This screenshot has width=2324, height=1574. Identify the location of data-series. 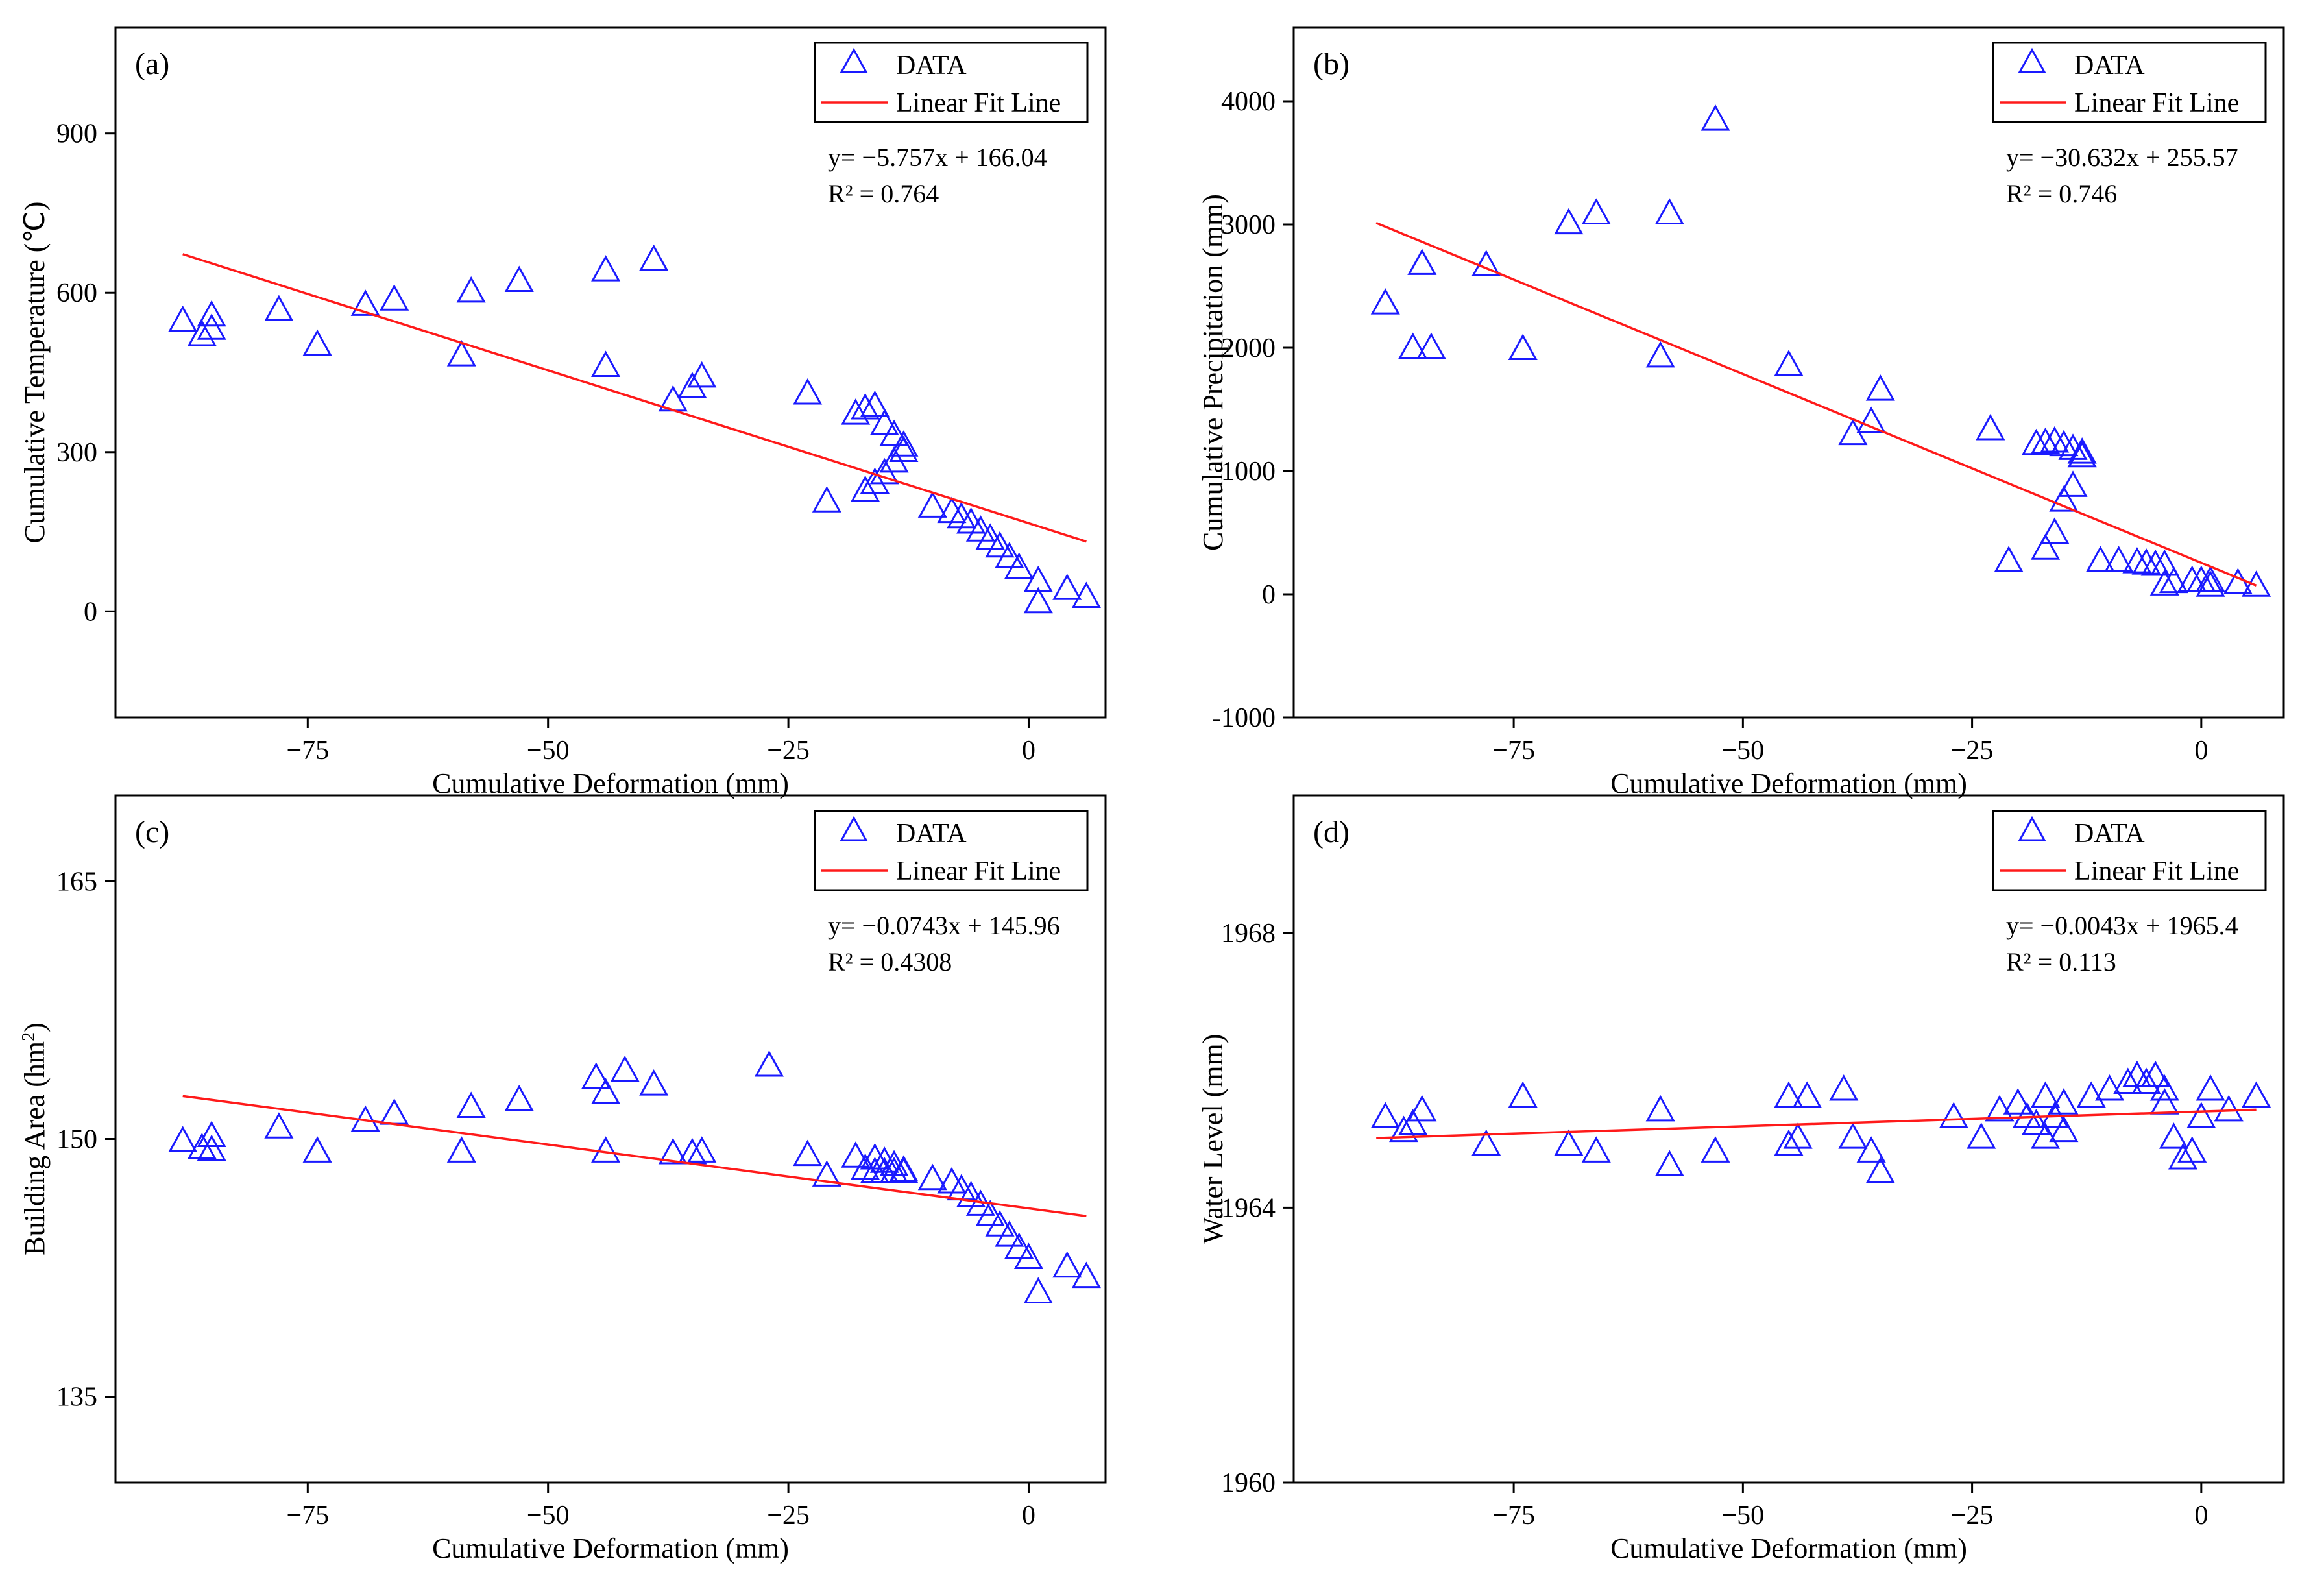
(635, 1176).